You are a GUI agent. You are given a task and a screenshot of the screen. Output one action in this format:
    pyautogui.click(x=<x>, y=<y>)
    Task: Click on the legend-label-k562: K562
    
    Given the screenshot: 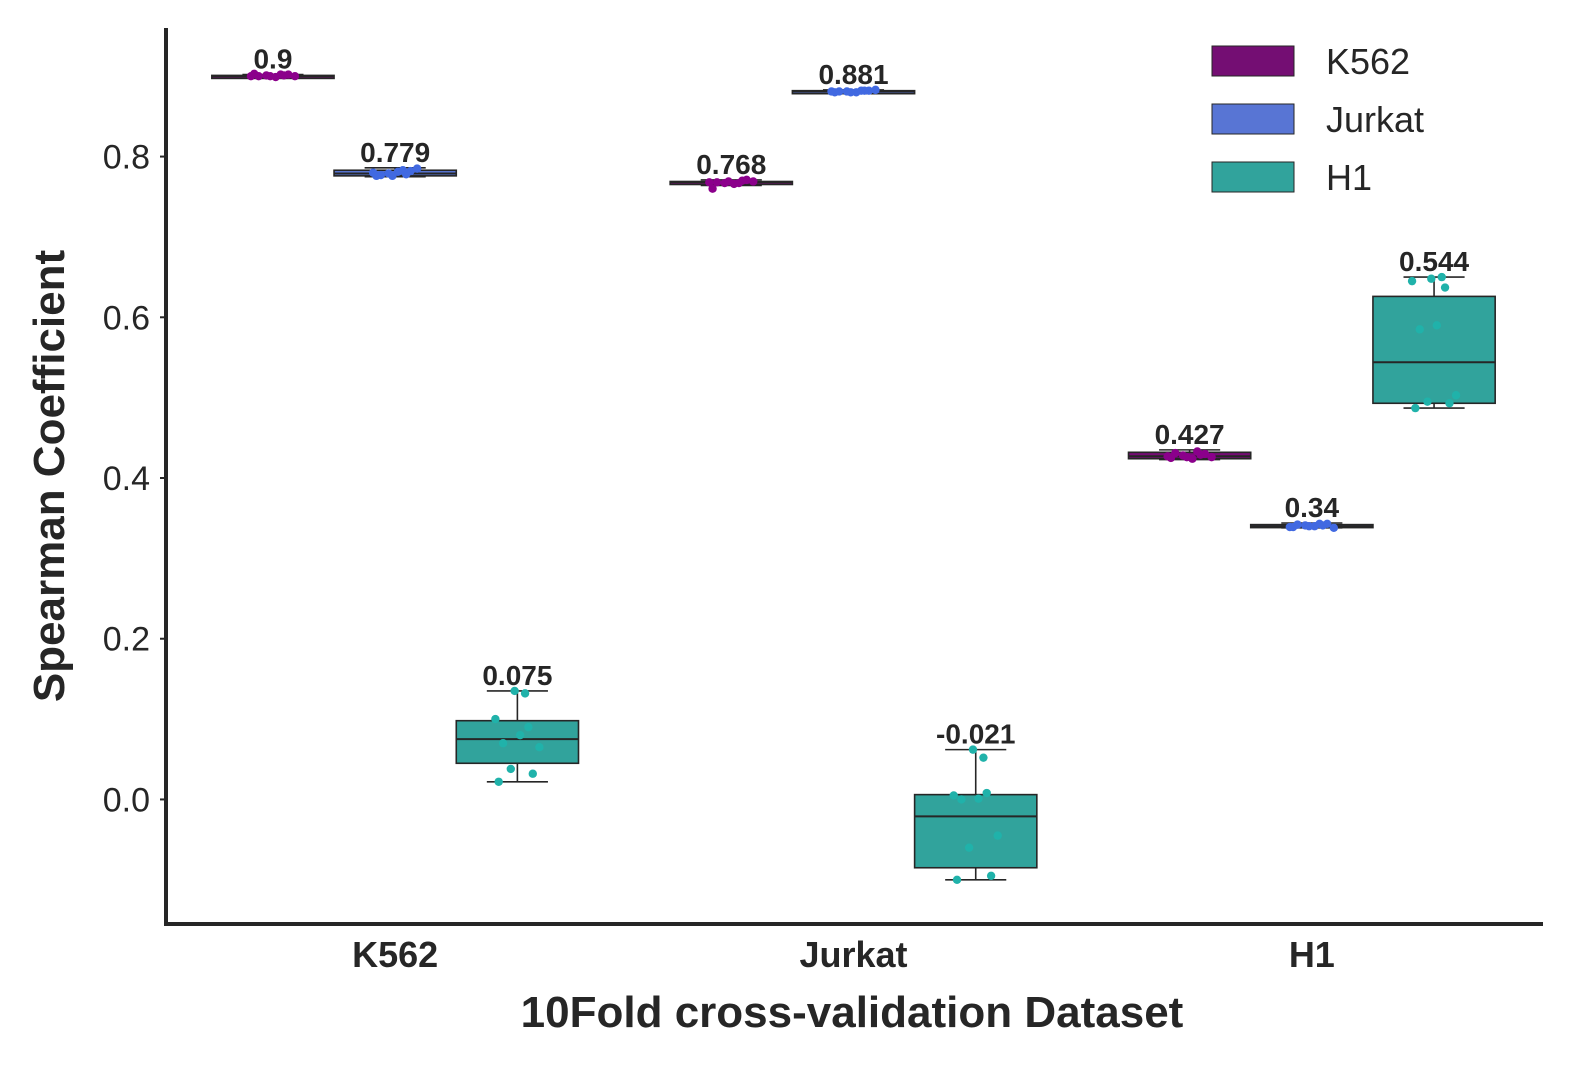 What is the action you would take?
    pyautogui.click(x=1368, y=61)
    